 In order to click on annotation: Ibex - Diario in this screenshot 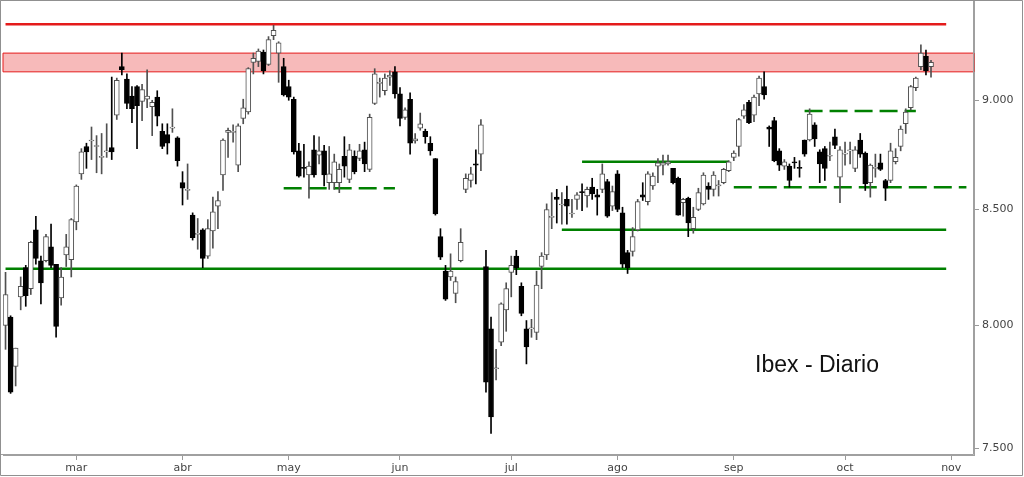, I will do `click(817, 364)`.